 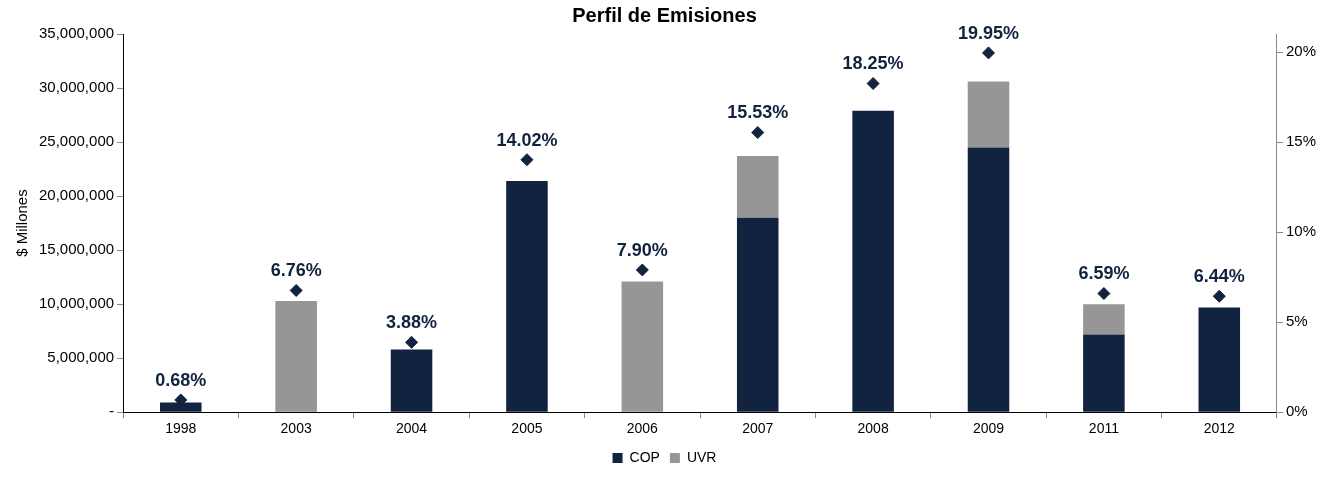 I want to click on y-tick-label: 5,000,000, so click(x=81, y=357).